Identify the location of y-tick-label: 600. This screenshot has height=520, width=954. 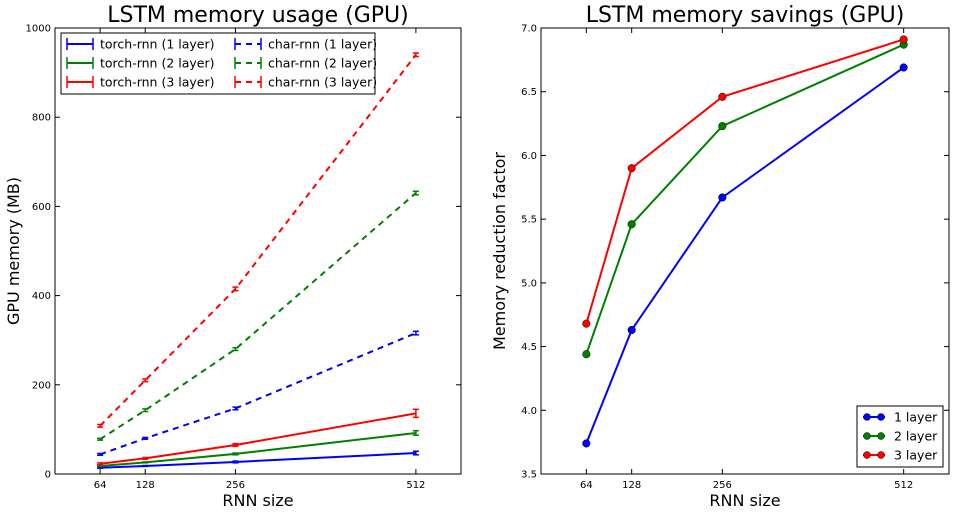
(41, 207).